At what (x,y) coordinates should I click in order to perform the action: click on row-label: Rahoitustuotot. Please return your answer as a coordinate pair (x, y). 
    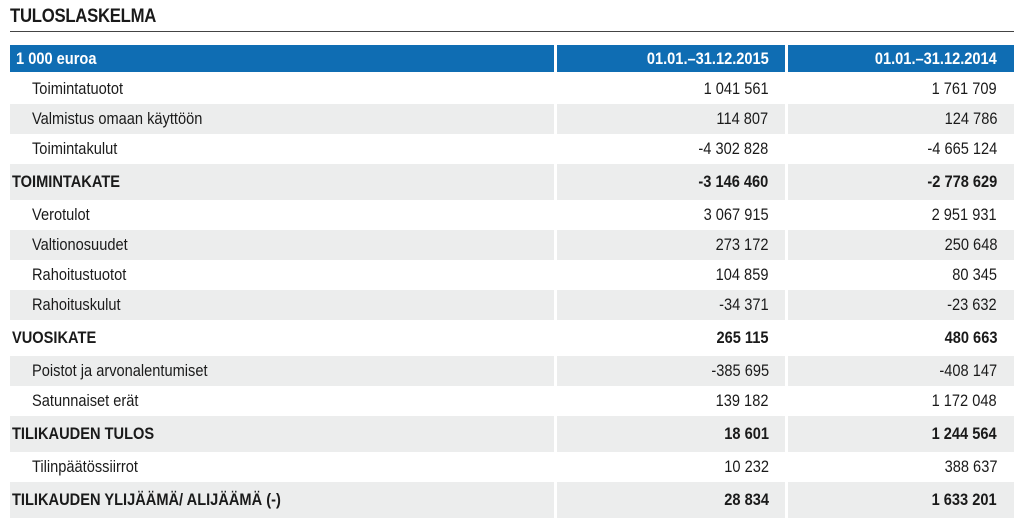
    Looking at the image, I should click on (79, 274).